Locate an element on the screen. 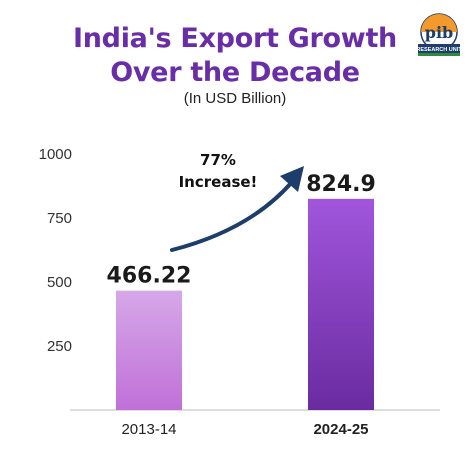 This screenshot has height=466, width=470. chart-title-line2: Over the Decade is located at coordinates (235, 72).